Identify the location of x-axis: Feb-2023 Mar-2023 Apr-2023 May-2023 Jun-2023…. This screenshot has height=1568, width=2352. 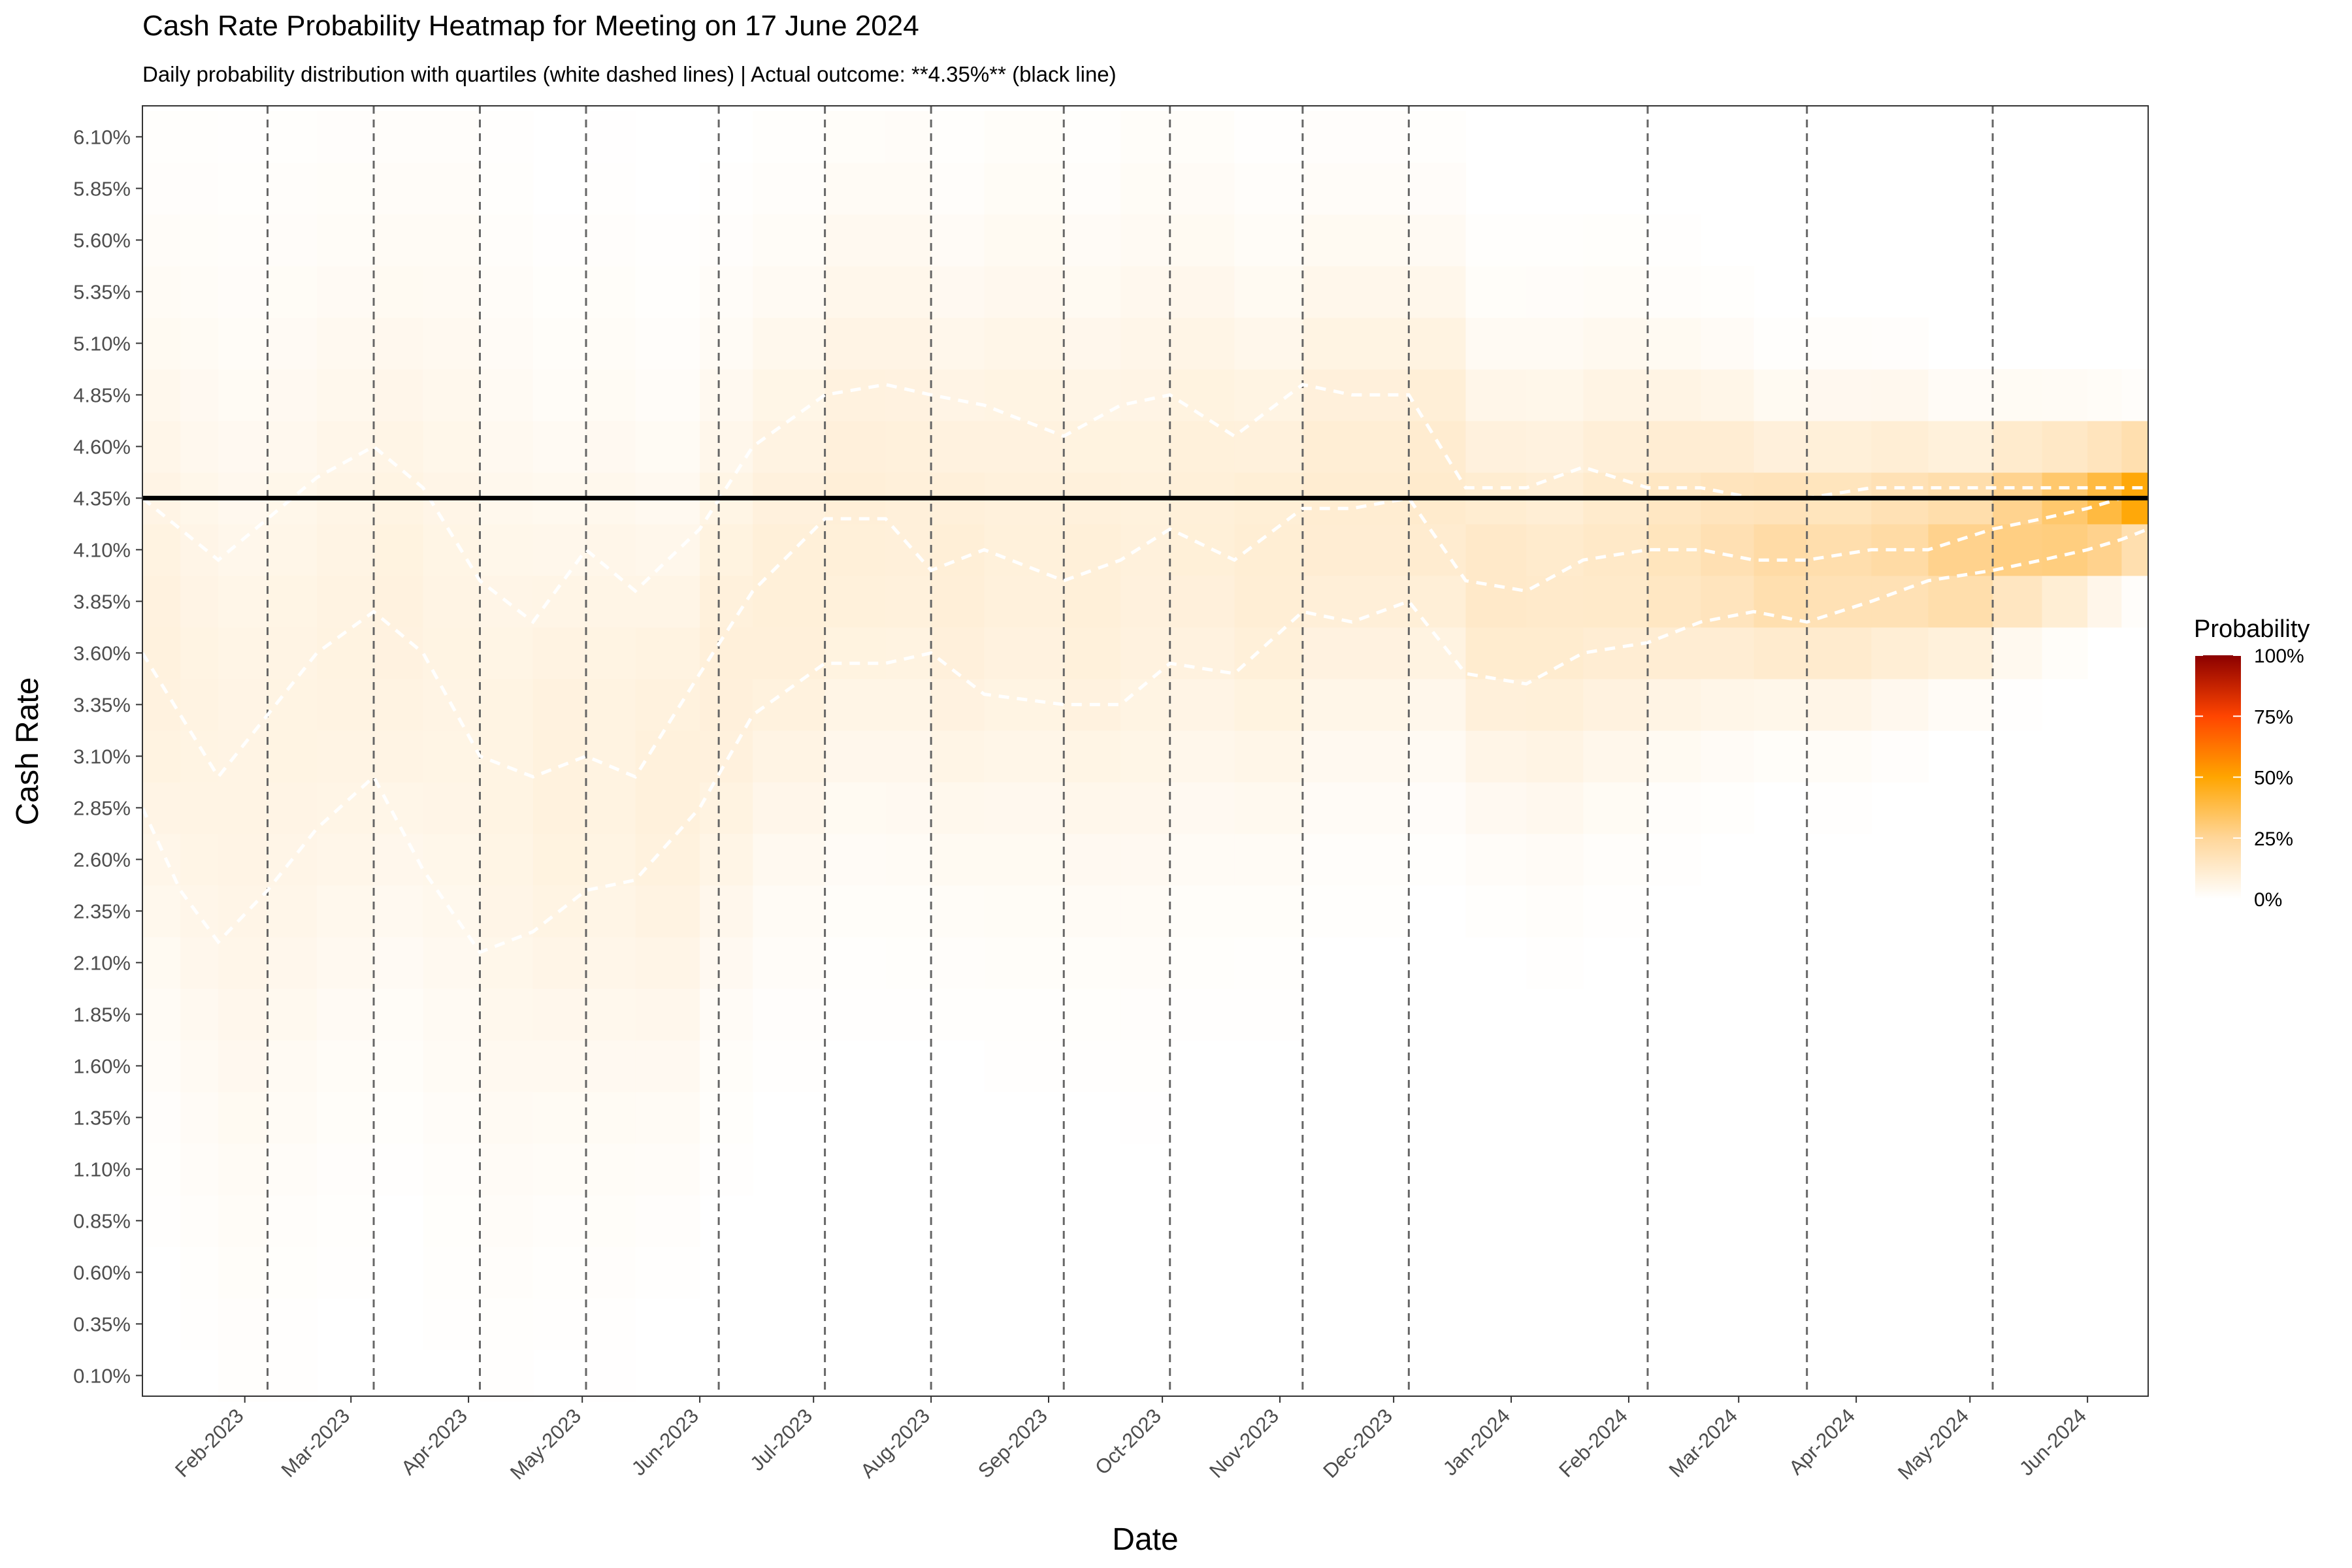
(1131, 1440).